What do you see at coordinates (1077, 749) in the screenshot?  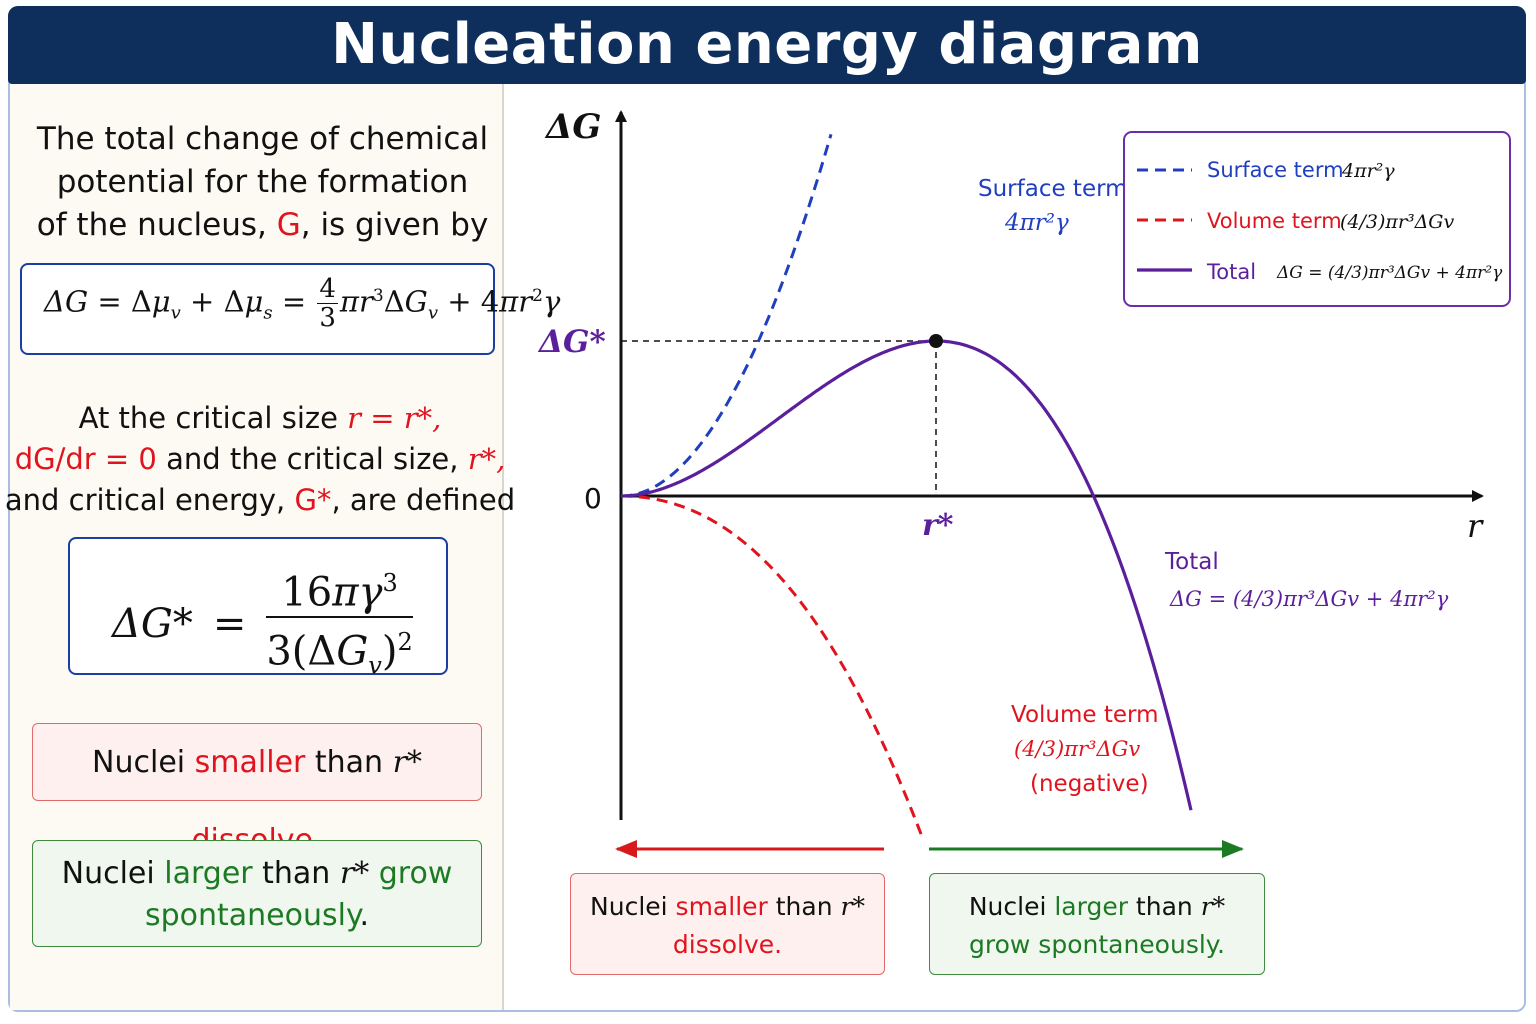 I see `volume-term-formula: (4/3)πr³ΔGv` at bounding box center [1077, 749].